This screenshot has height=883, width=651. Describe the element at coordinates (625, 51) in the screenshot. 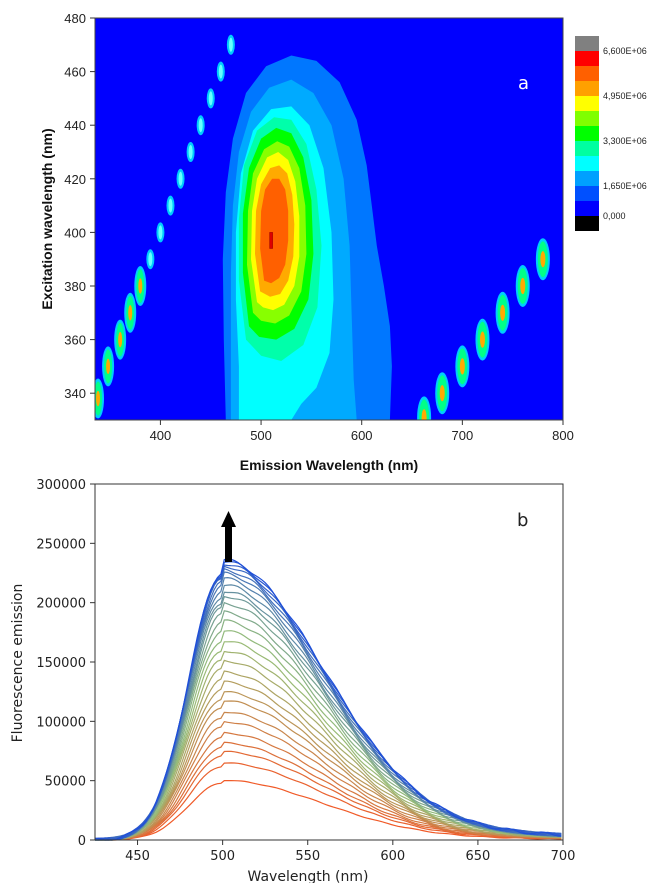

I see `colorbar-label: 6,600E+06` at that location.